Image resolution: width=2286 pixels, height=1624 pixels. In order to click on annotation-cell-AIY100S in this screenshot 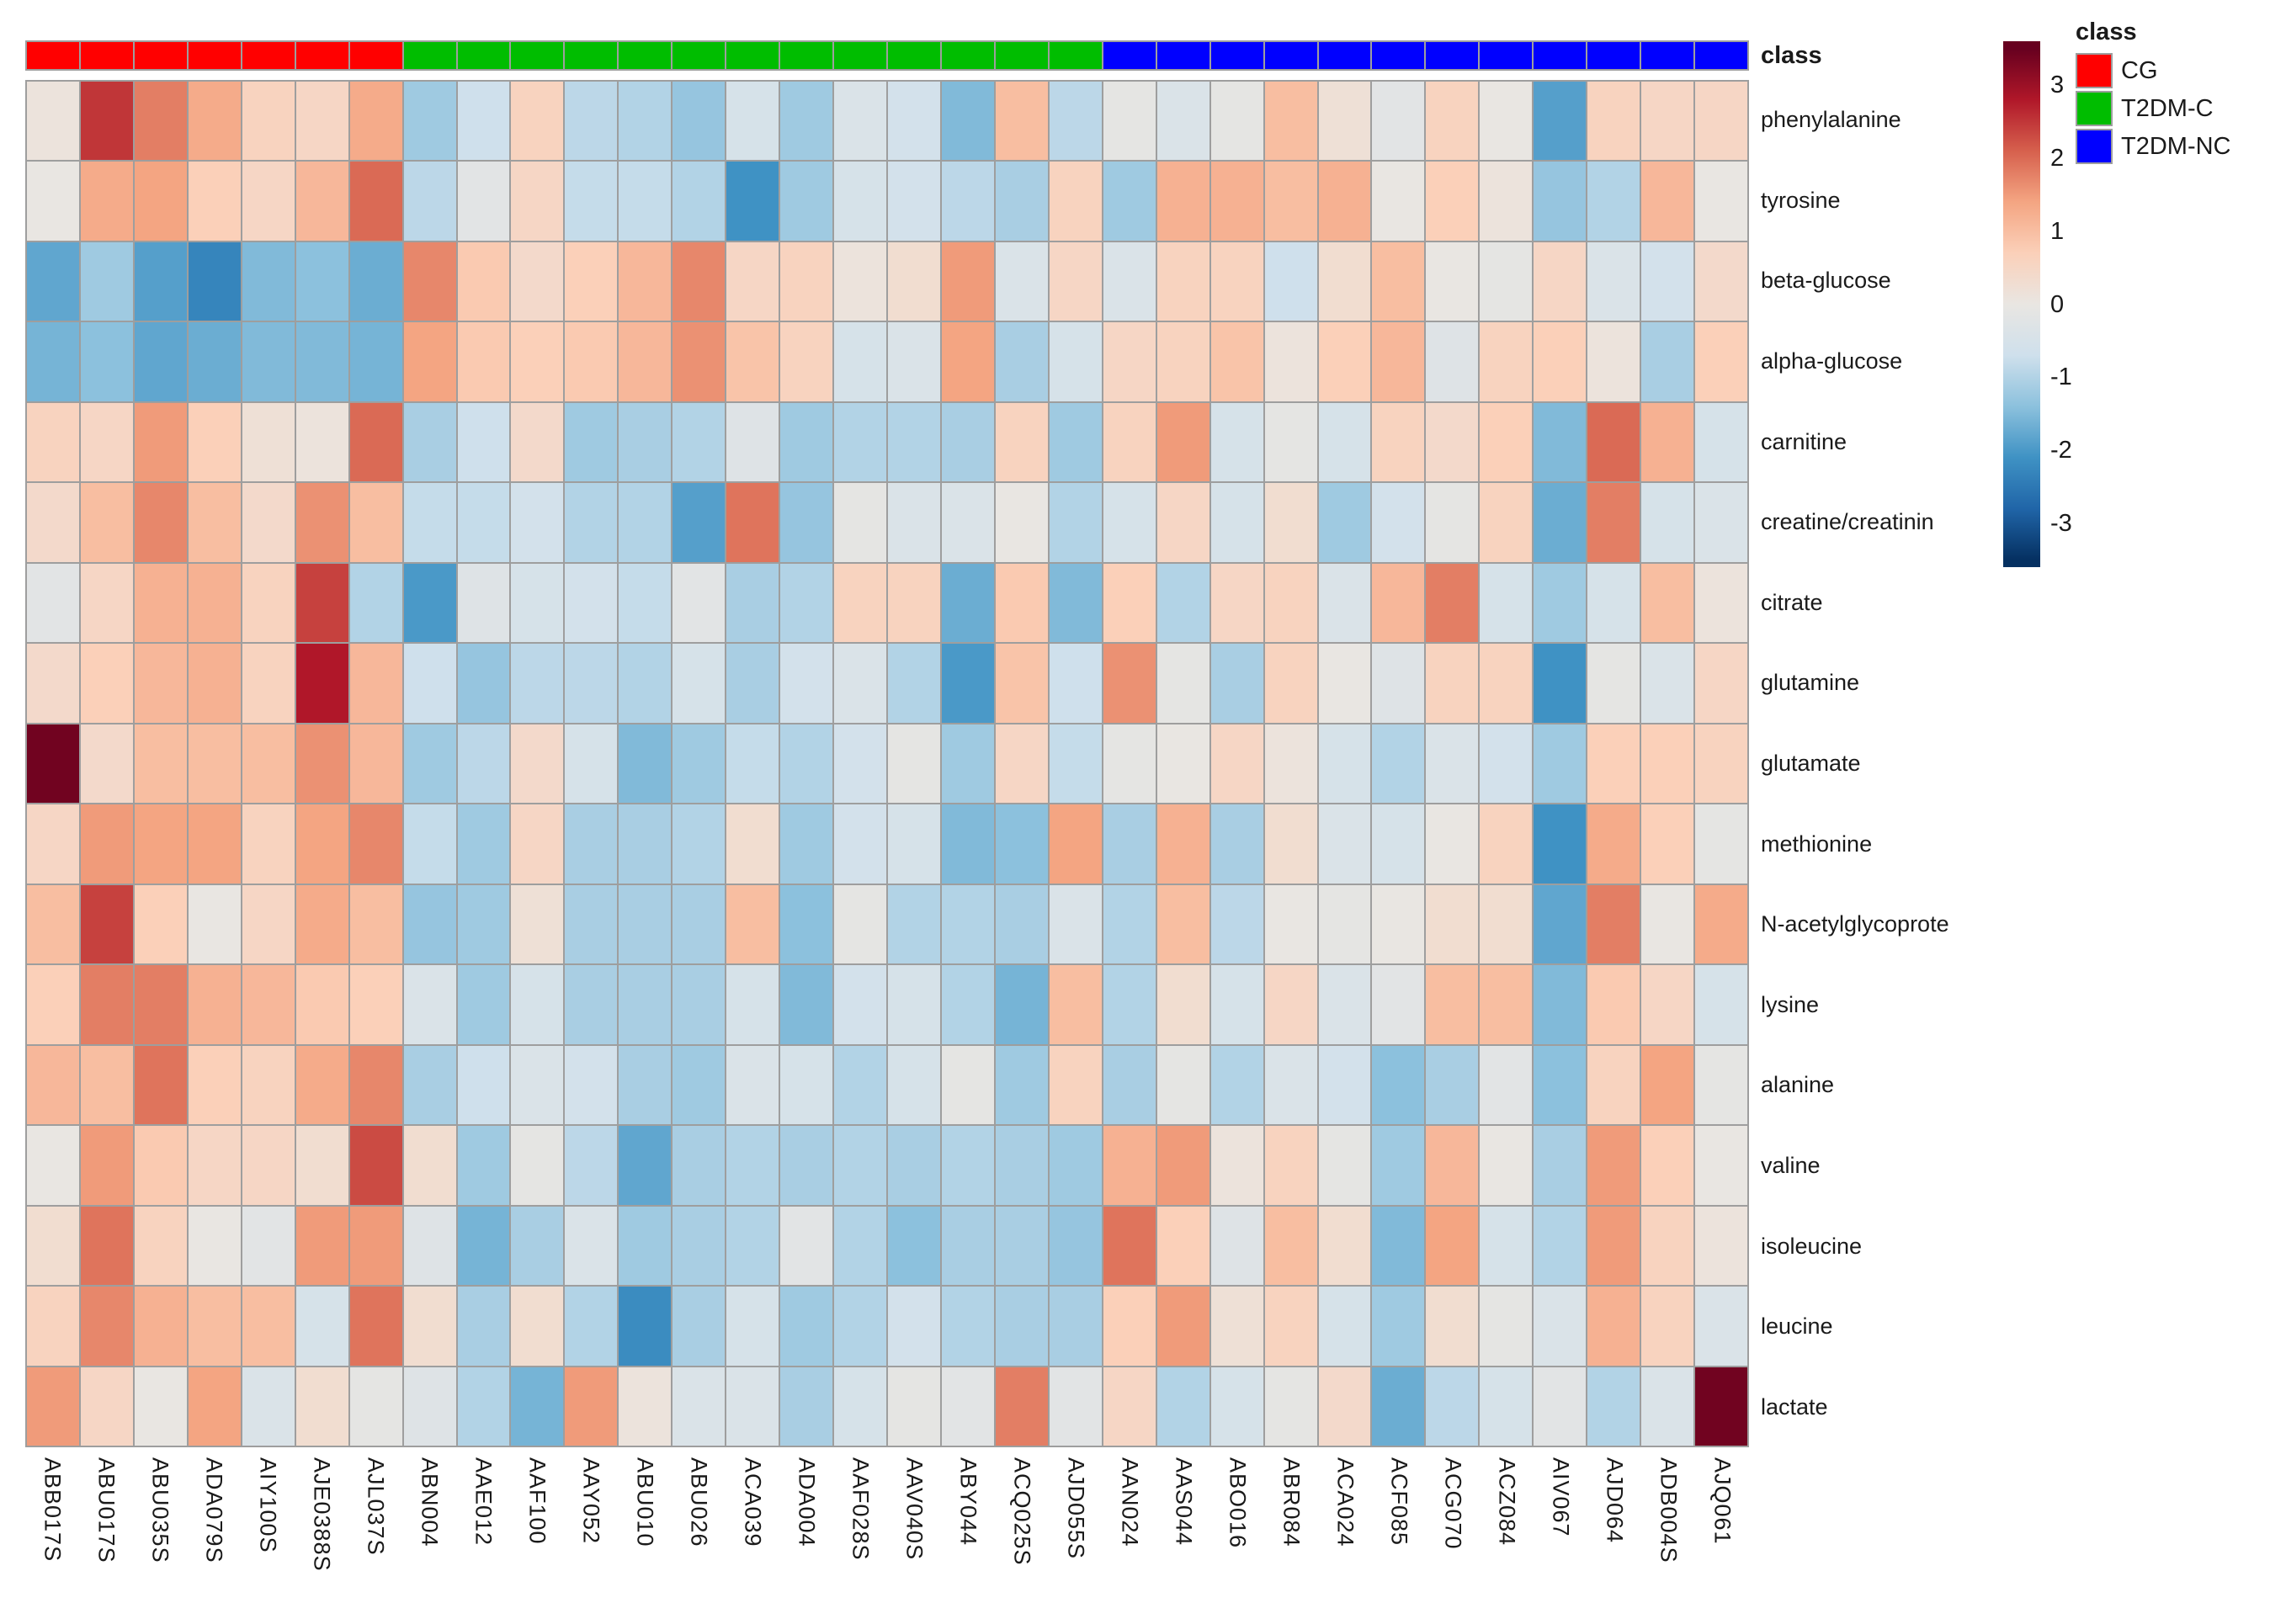, I will do `click(268, 55)`.